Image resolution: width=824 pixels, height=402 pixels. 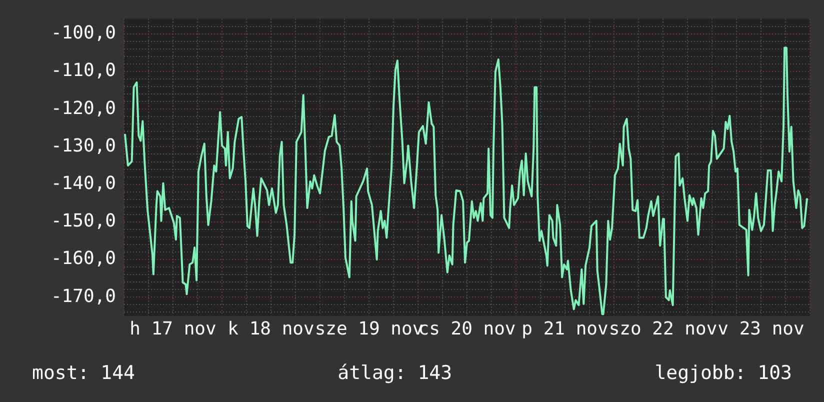 What do you see at coordinates (271, 329) in the screenshot?
I see `x-tick-label: k 18 nov` at bounding box center [271, 329].